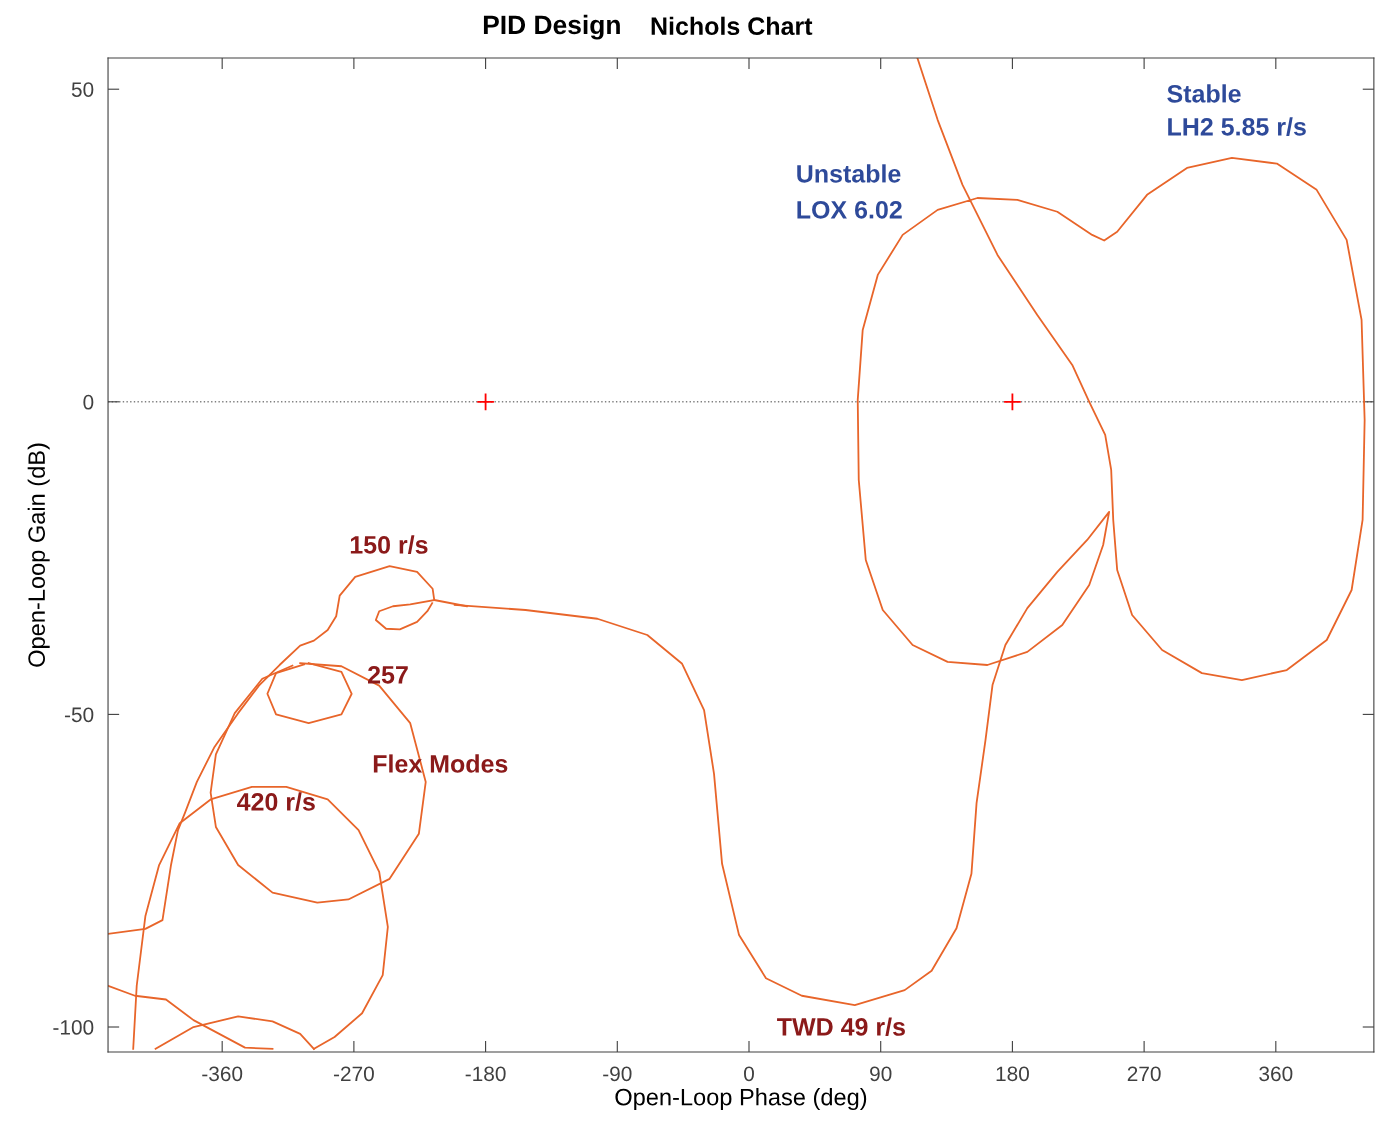 This screenshot has height=1134, width=1378. I want to click on x-tick-label: 270, so click(1144, 1074).